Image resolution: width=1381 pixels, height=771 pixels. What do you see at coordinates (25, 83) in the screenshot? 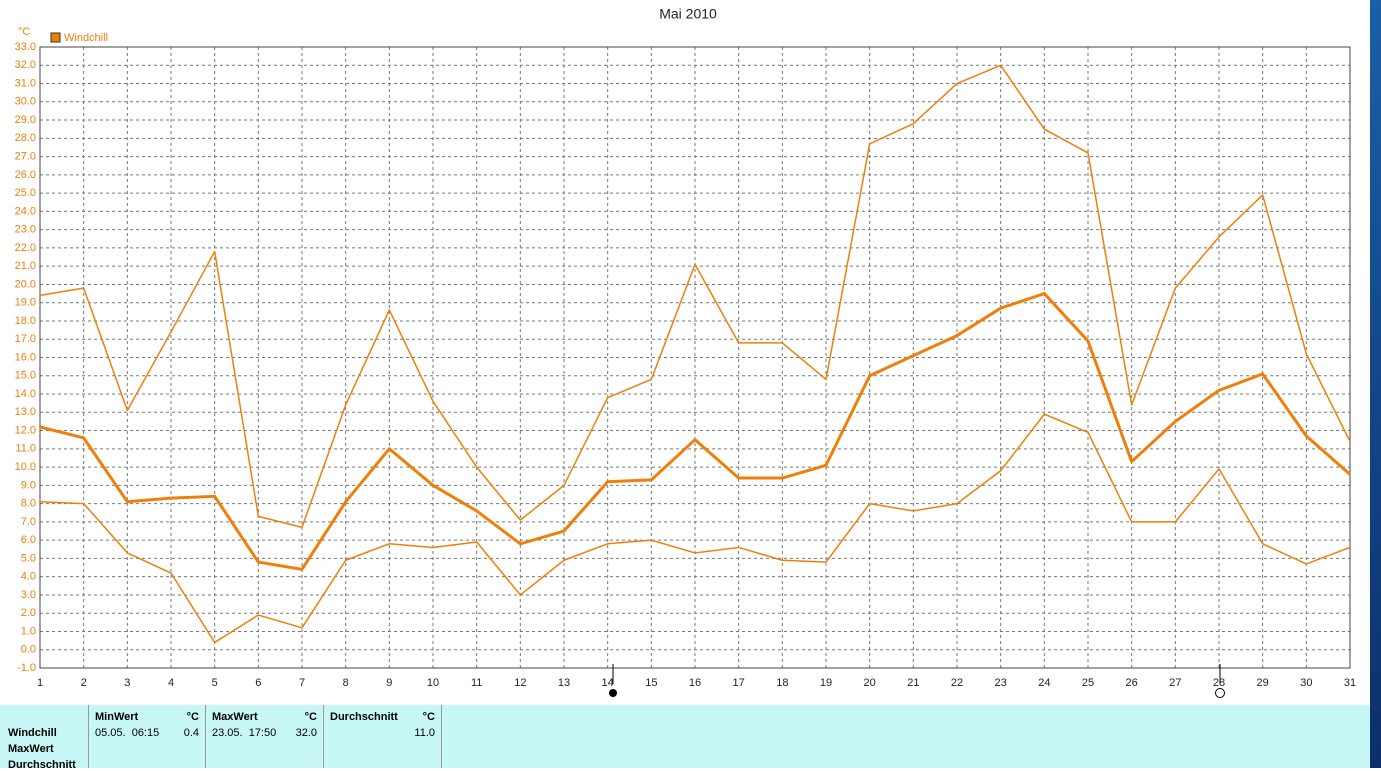
I see `y-tick-label: 31.0` at bounding box center [25, 83].